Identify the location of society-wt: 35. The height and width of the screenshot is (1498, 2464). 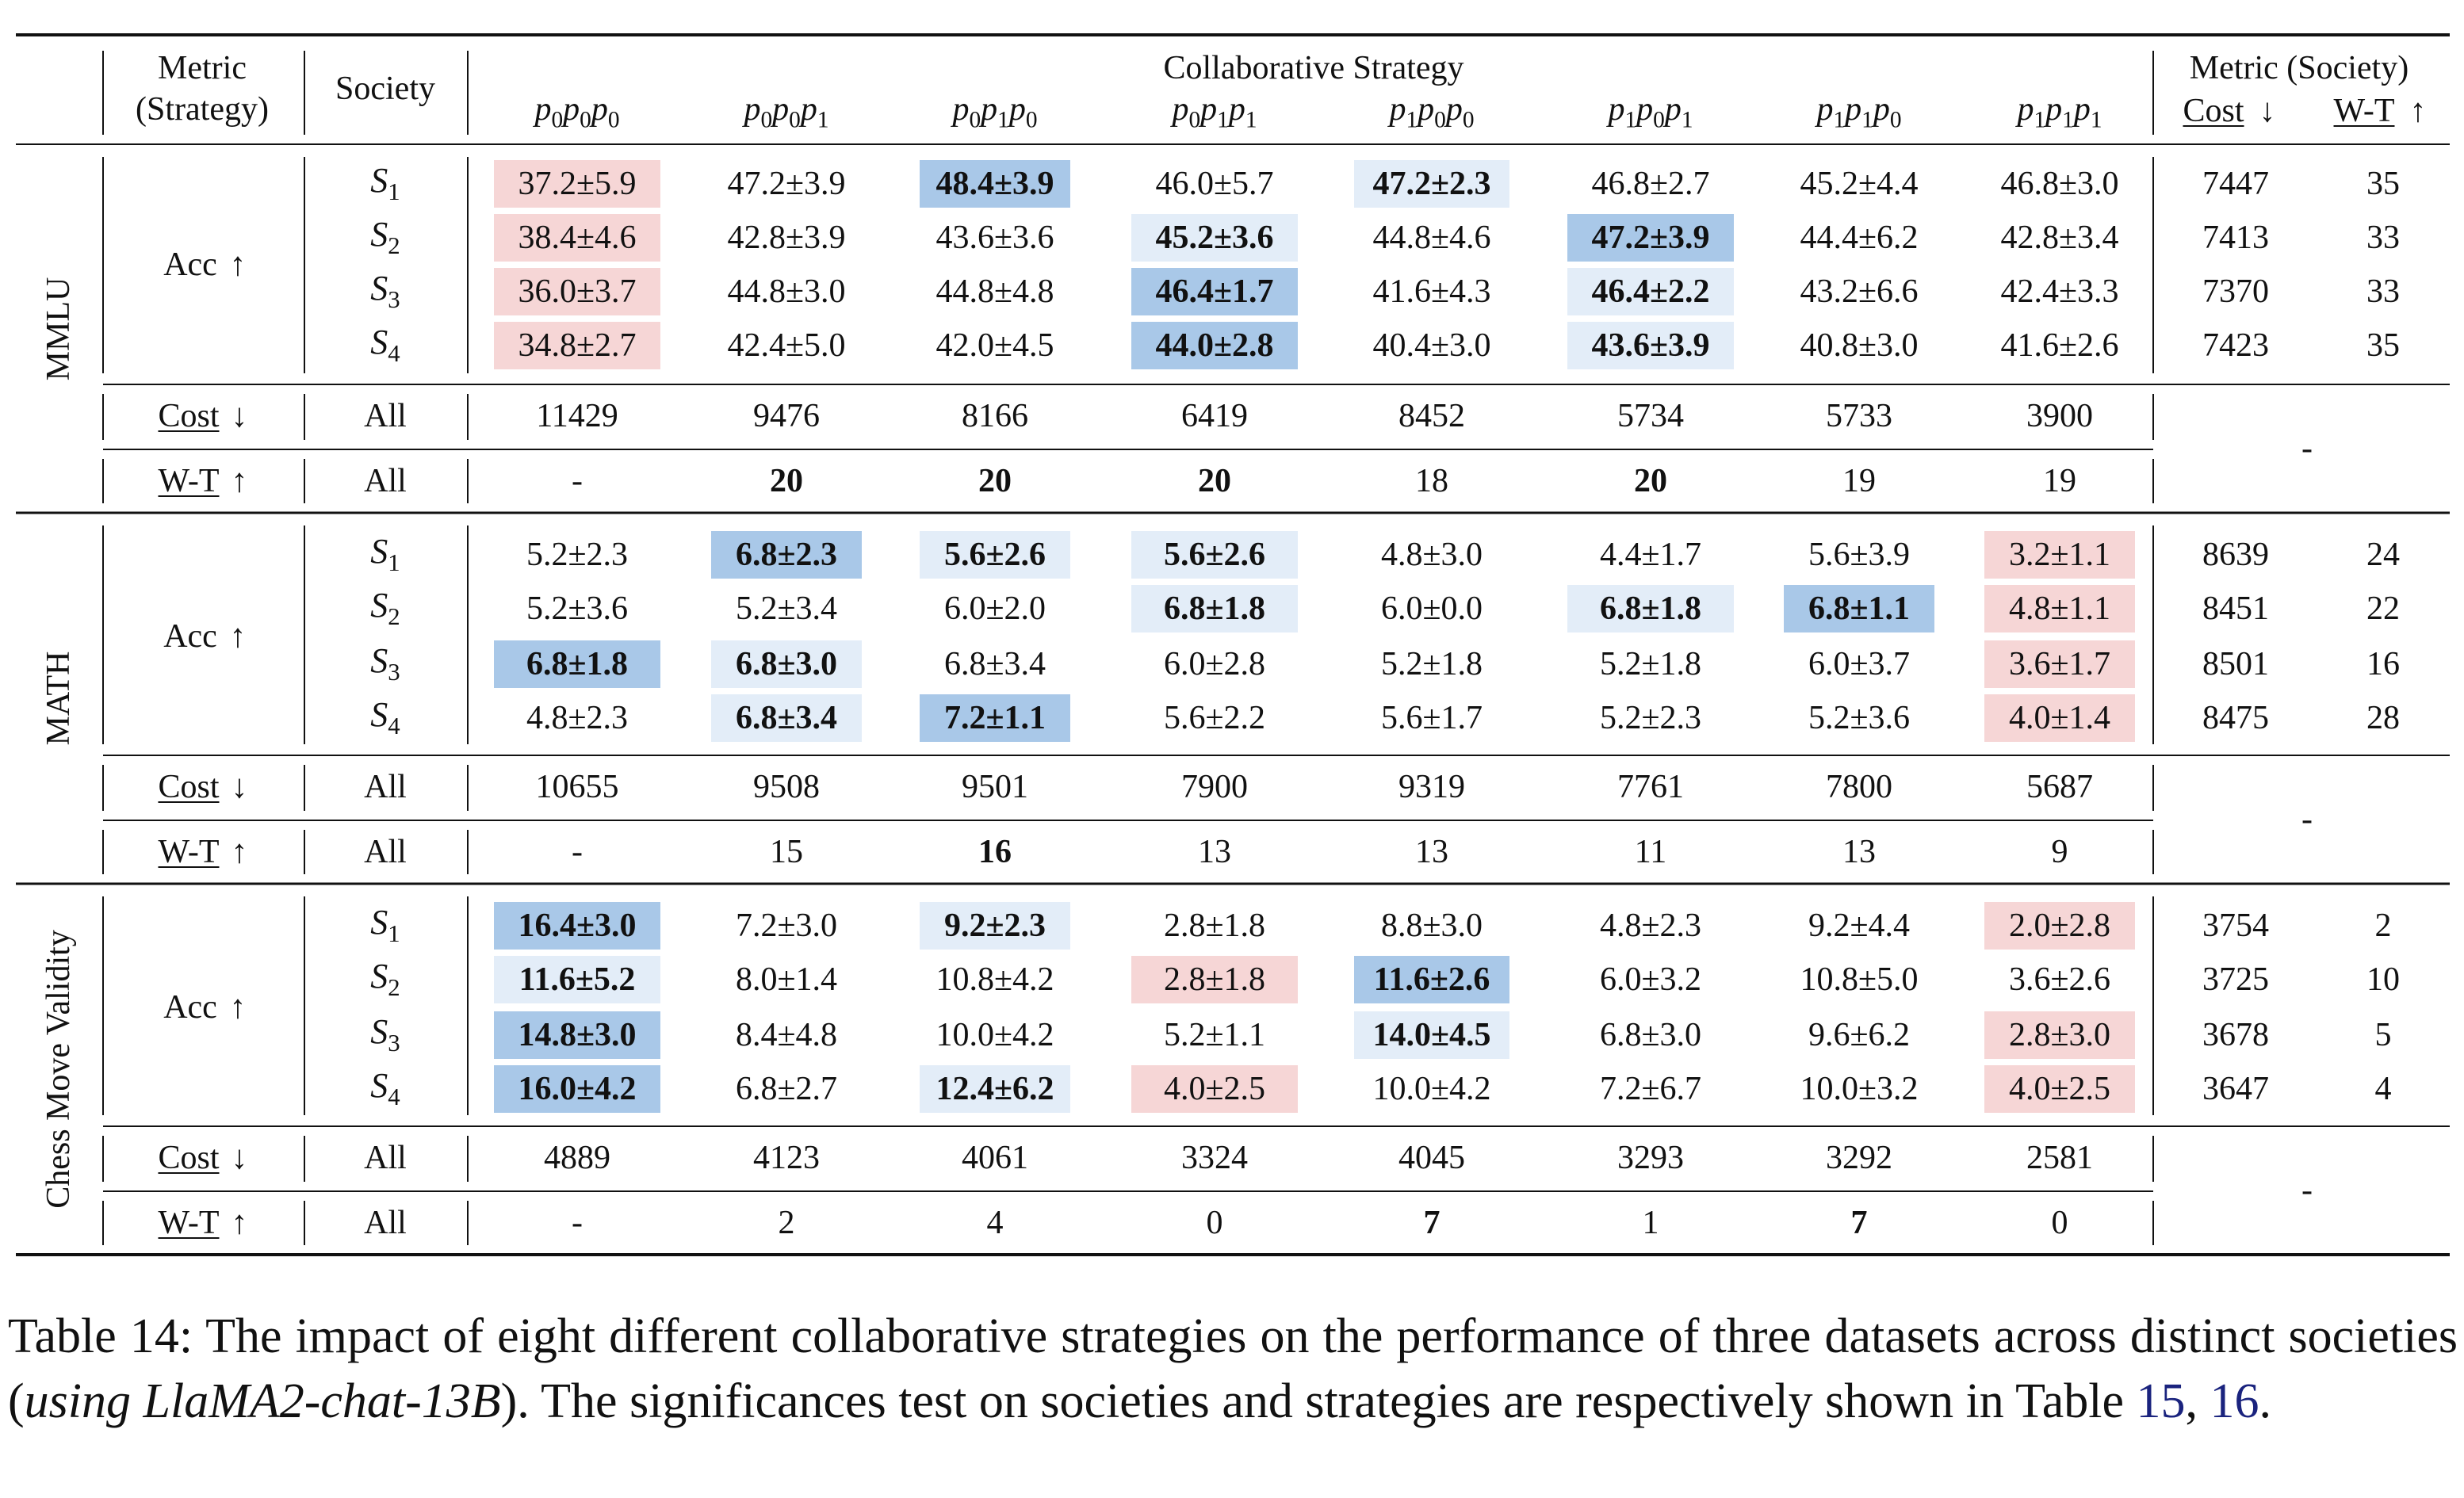
(2383, 345).